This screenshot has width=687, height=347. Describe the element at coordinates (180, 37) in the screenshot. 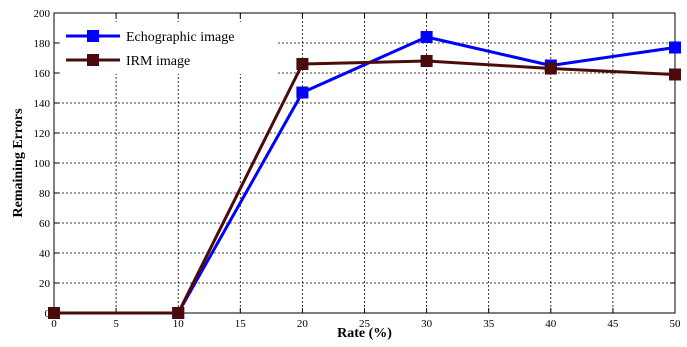

I see `legend-label: Echographic image` at that location.